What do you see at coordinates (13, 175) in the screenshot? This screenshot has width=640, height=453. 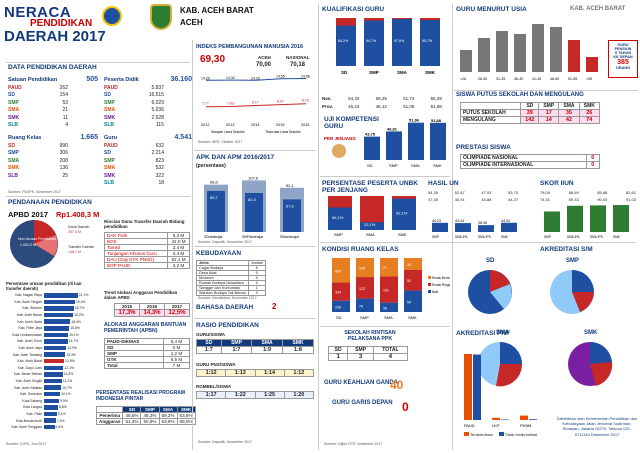 I see `ruang-key: SLB` at bounding box center [13, 175].